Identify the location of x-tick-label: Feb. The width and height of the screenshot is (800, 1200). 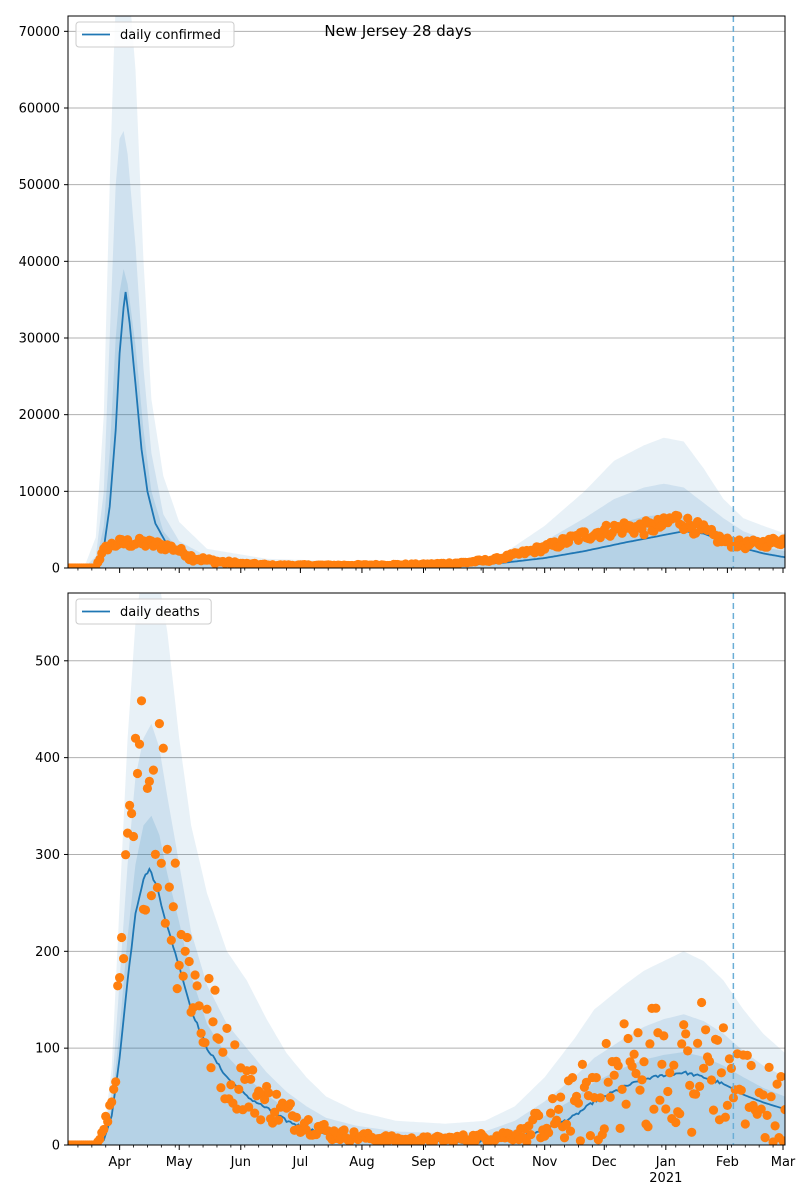
(727, 1162).